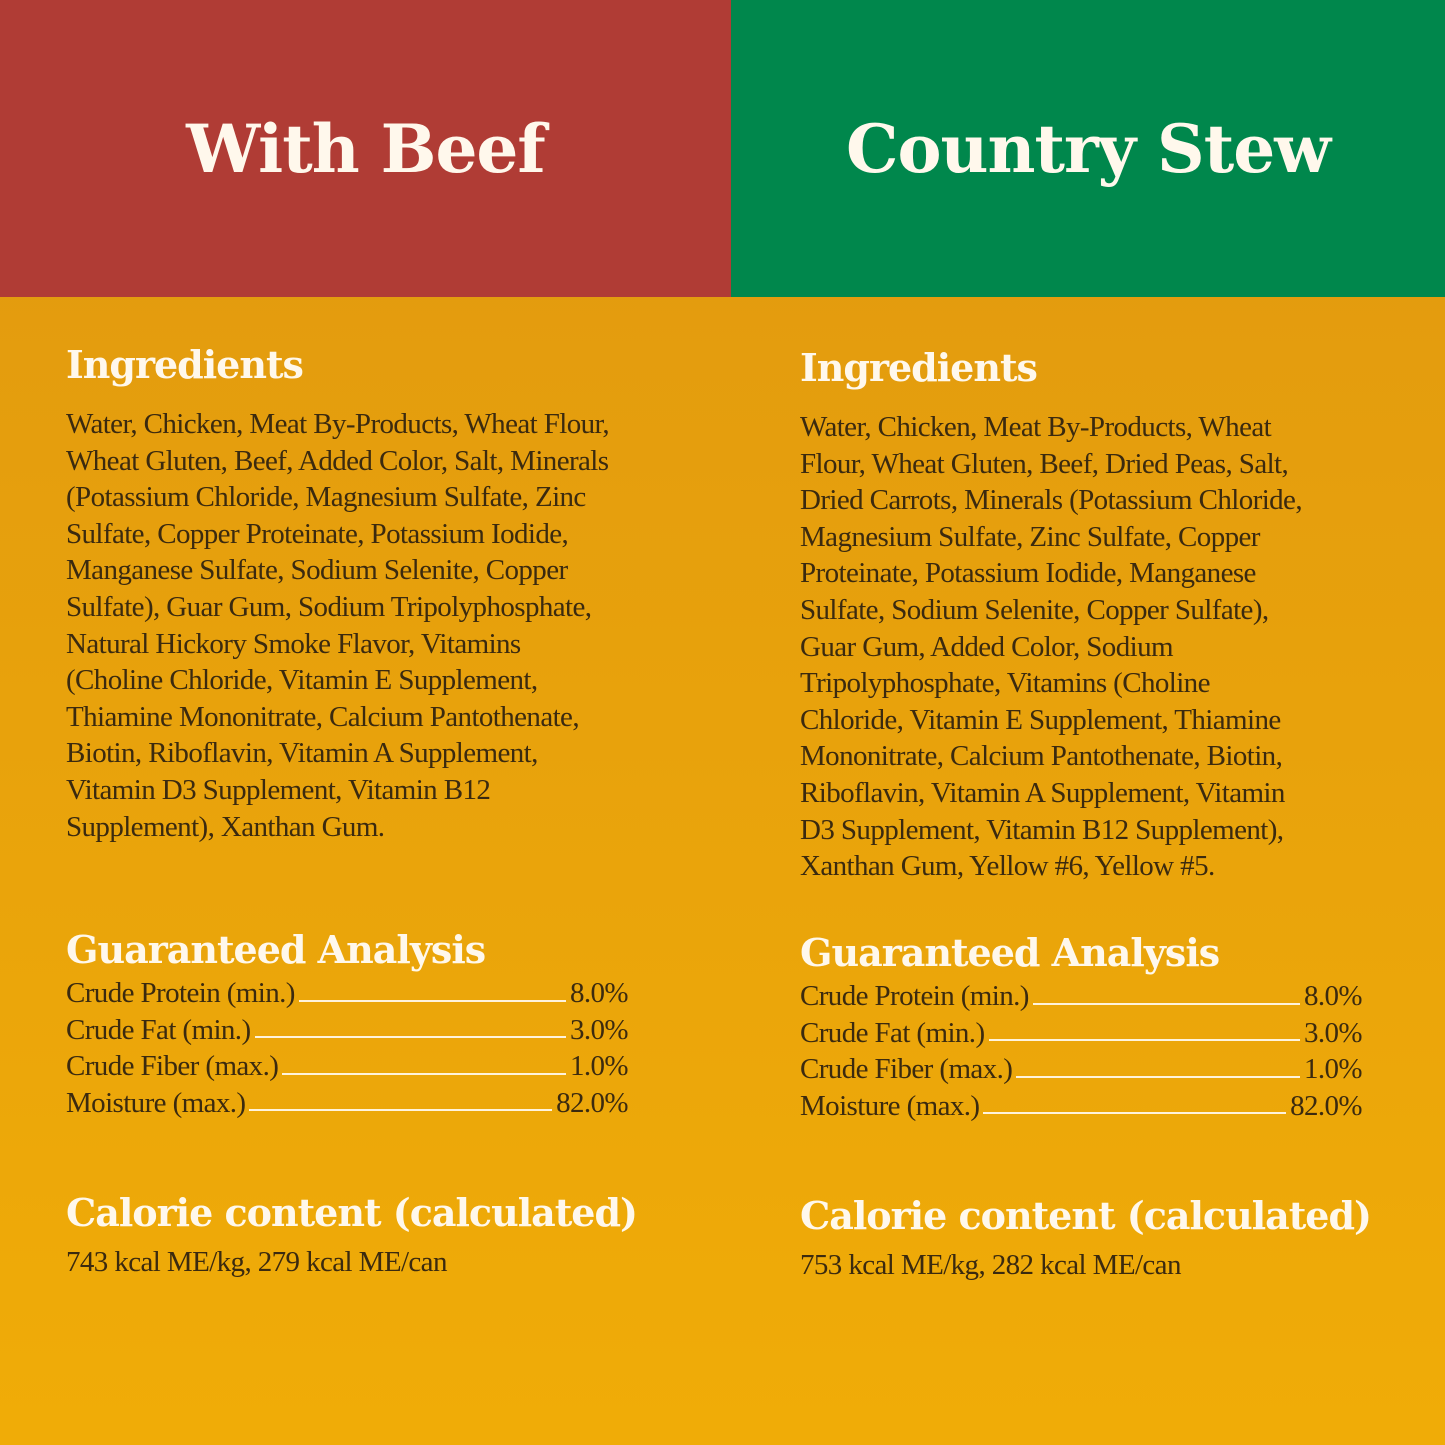 This screenshot has height=1445, width=1445. I want to click on ingredients-line: Natural Hickory Smoke Flavor, Vitamins, so click(293, 643).